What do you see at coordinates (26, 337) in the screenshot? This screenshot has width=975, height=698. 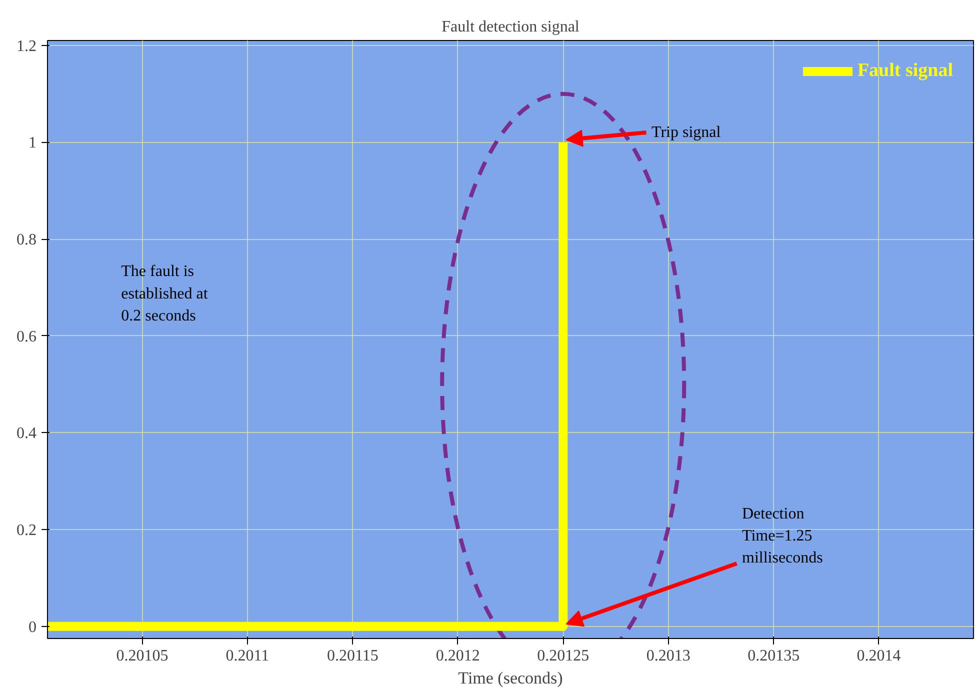 I see `y-tick-label: 0.6` at bounding box center [26, 337].